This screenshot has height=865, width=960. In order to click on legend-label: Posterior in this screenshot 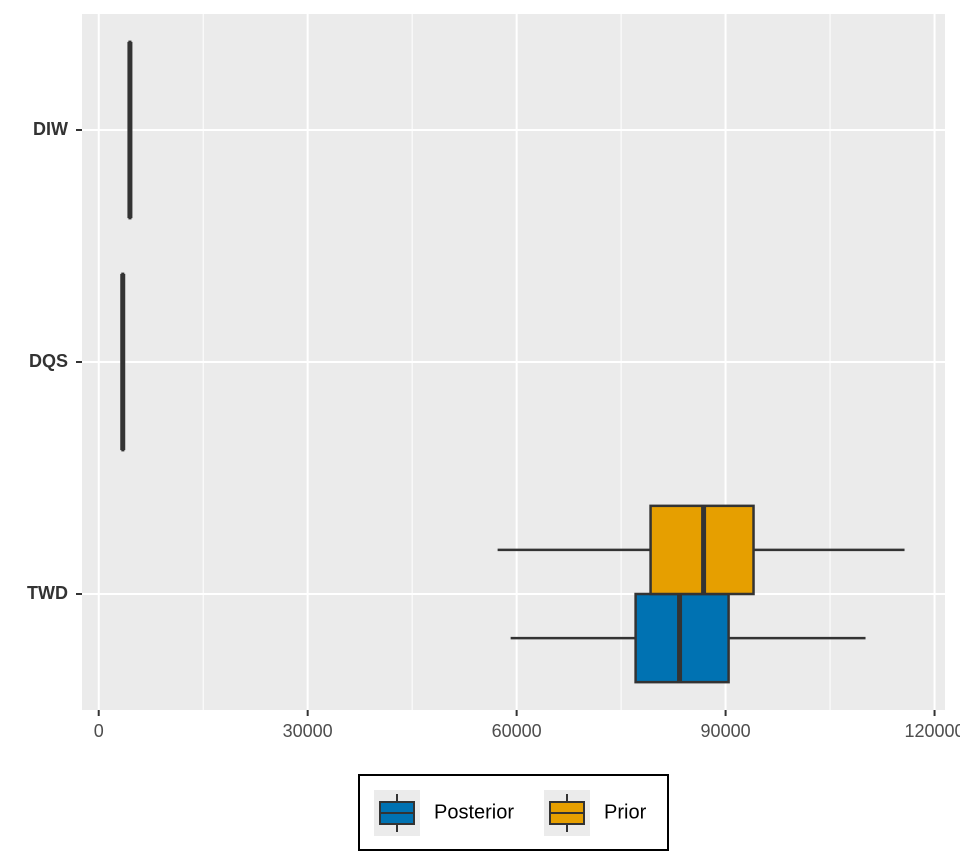, I will do `click(474, 812)`.